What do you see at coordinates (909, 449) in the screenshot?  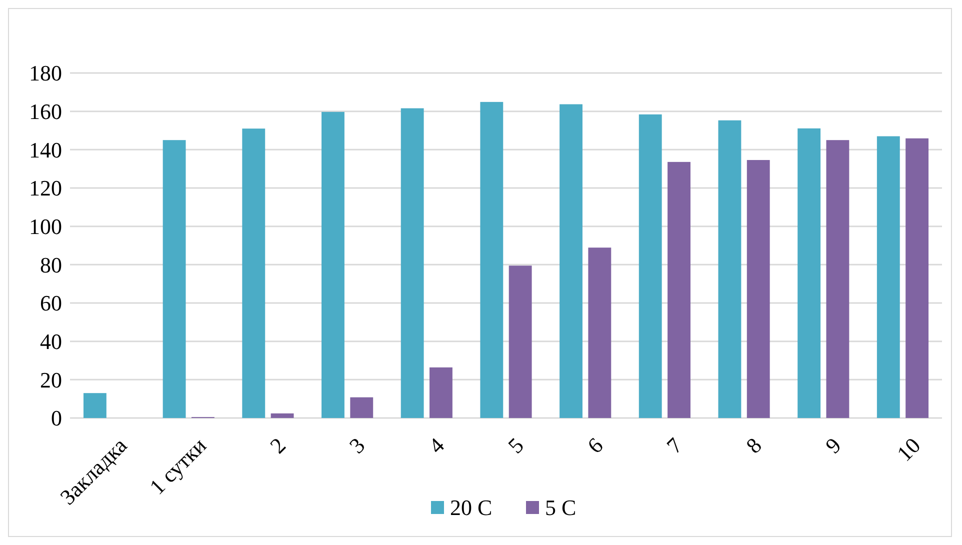 I see `x-tick-label: 10` at bounding box center [909, 449].